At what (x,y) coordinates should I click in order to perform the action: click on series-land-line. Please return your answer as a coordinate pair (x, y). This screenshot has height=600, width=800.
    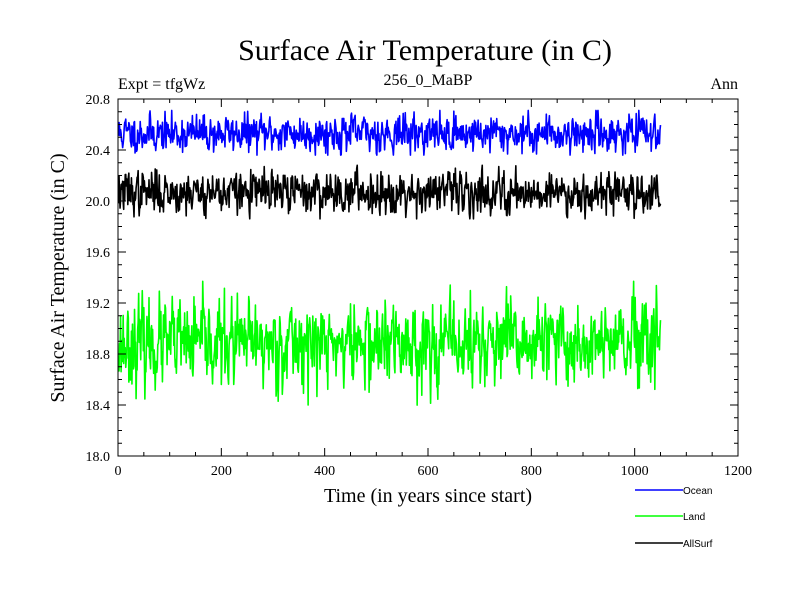
    Looking at the image, I should click on (389, 343).